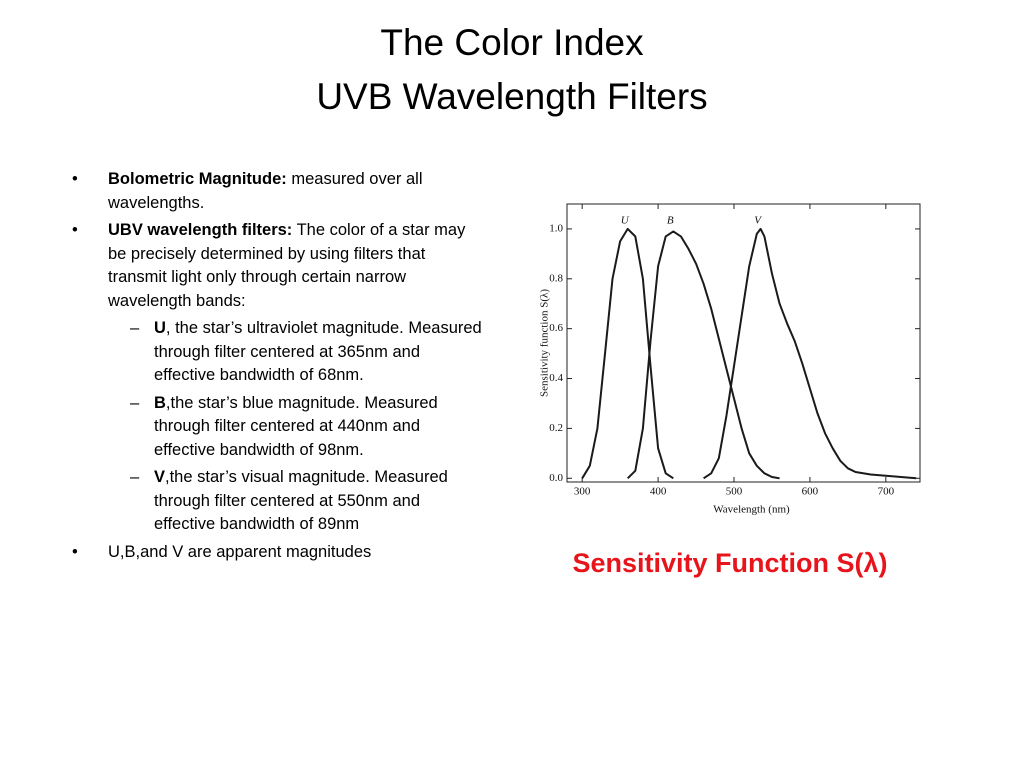 Image resolution: width=1024 pixels, height=768 pixels. Describe the element at coordinates (160, 402) in the screenshot. I see `bullet-lead: B` at that location.